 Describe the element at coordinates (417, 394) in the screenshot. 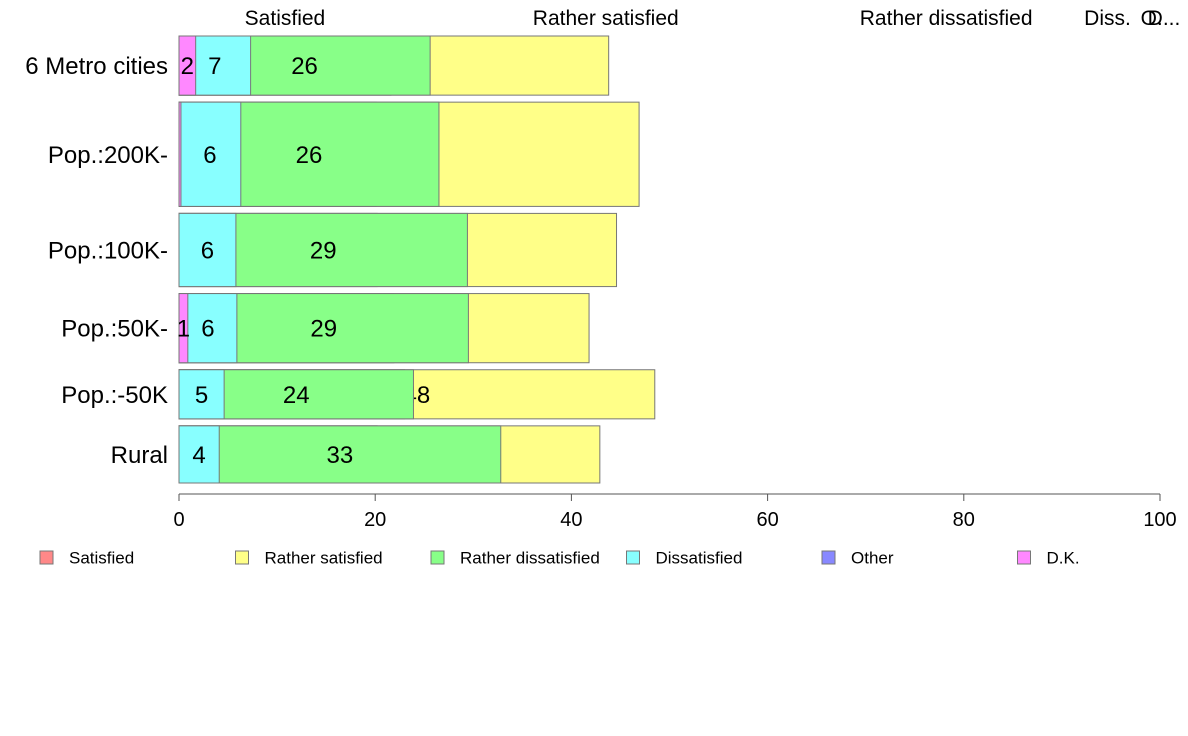

I see `bar-row-pop-50k: 2348245` at that location.